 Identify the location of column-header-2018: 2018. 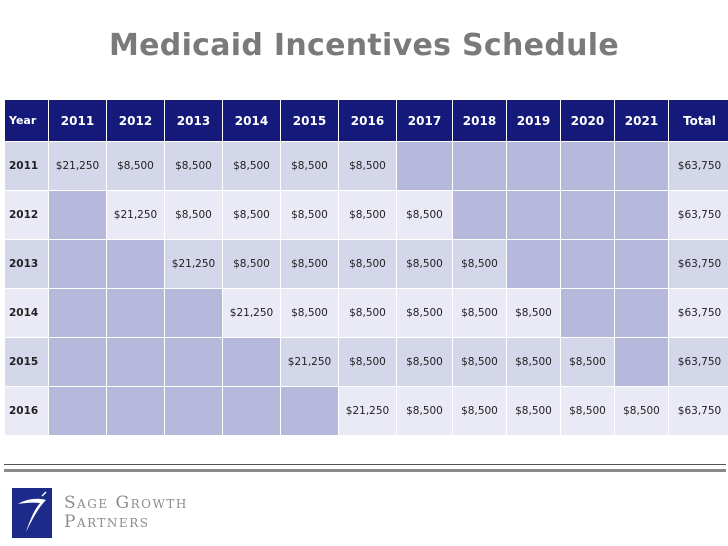
(479, 120).